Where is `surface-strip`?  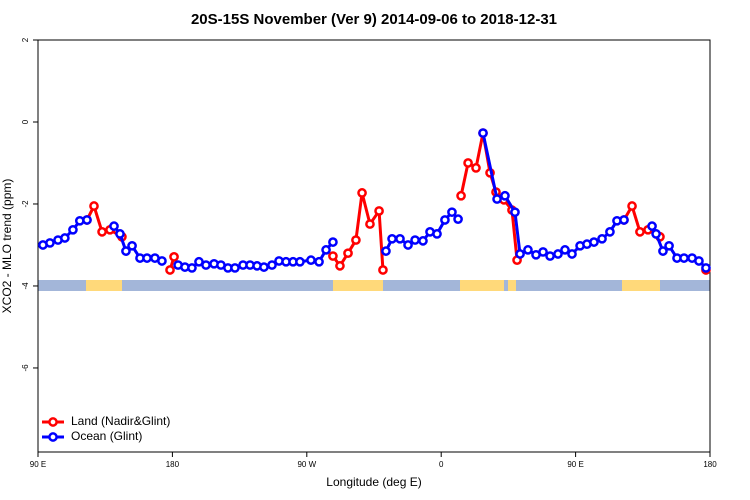 surface-strip is located at coordinates (374, 285).